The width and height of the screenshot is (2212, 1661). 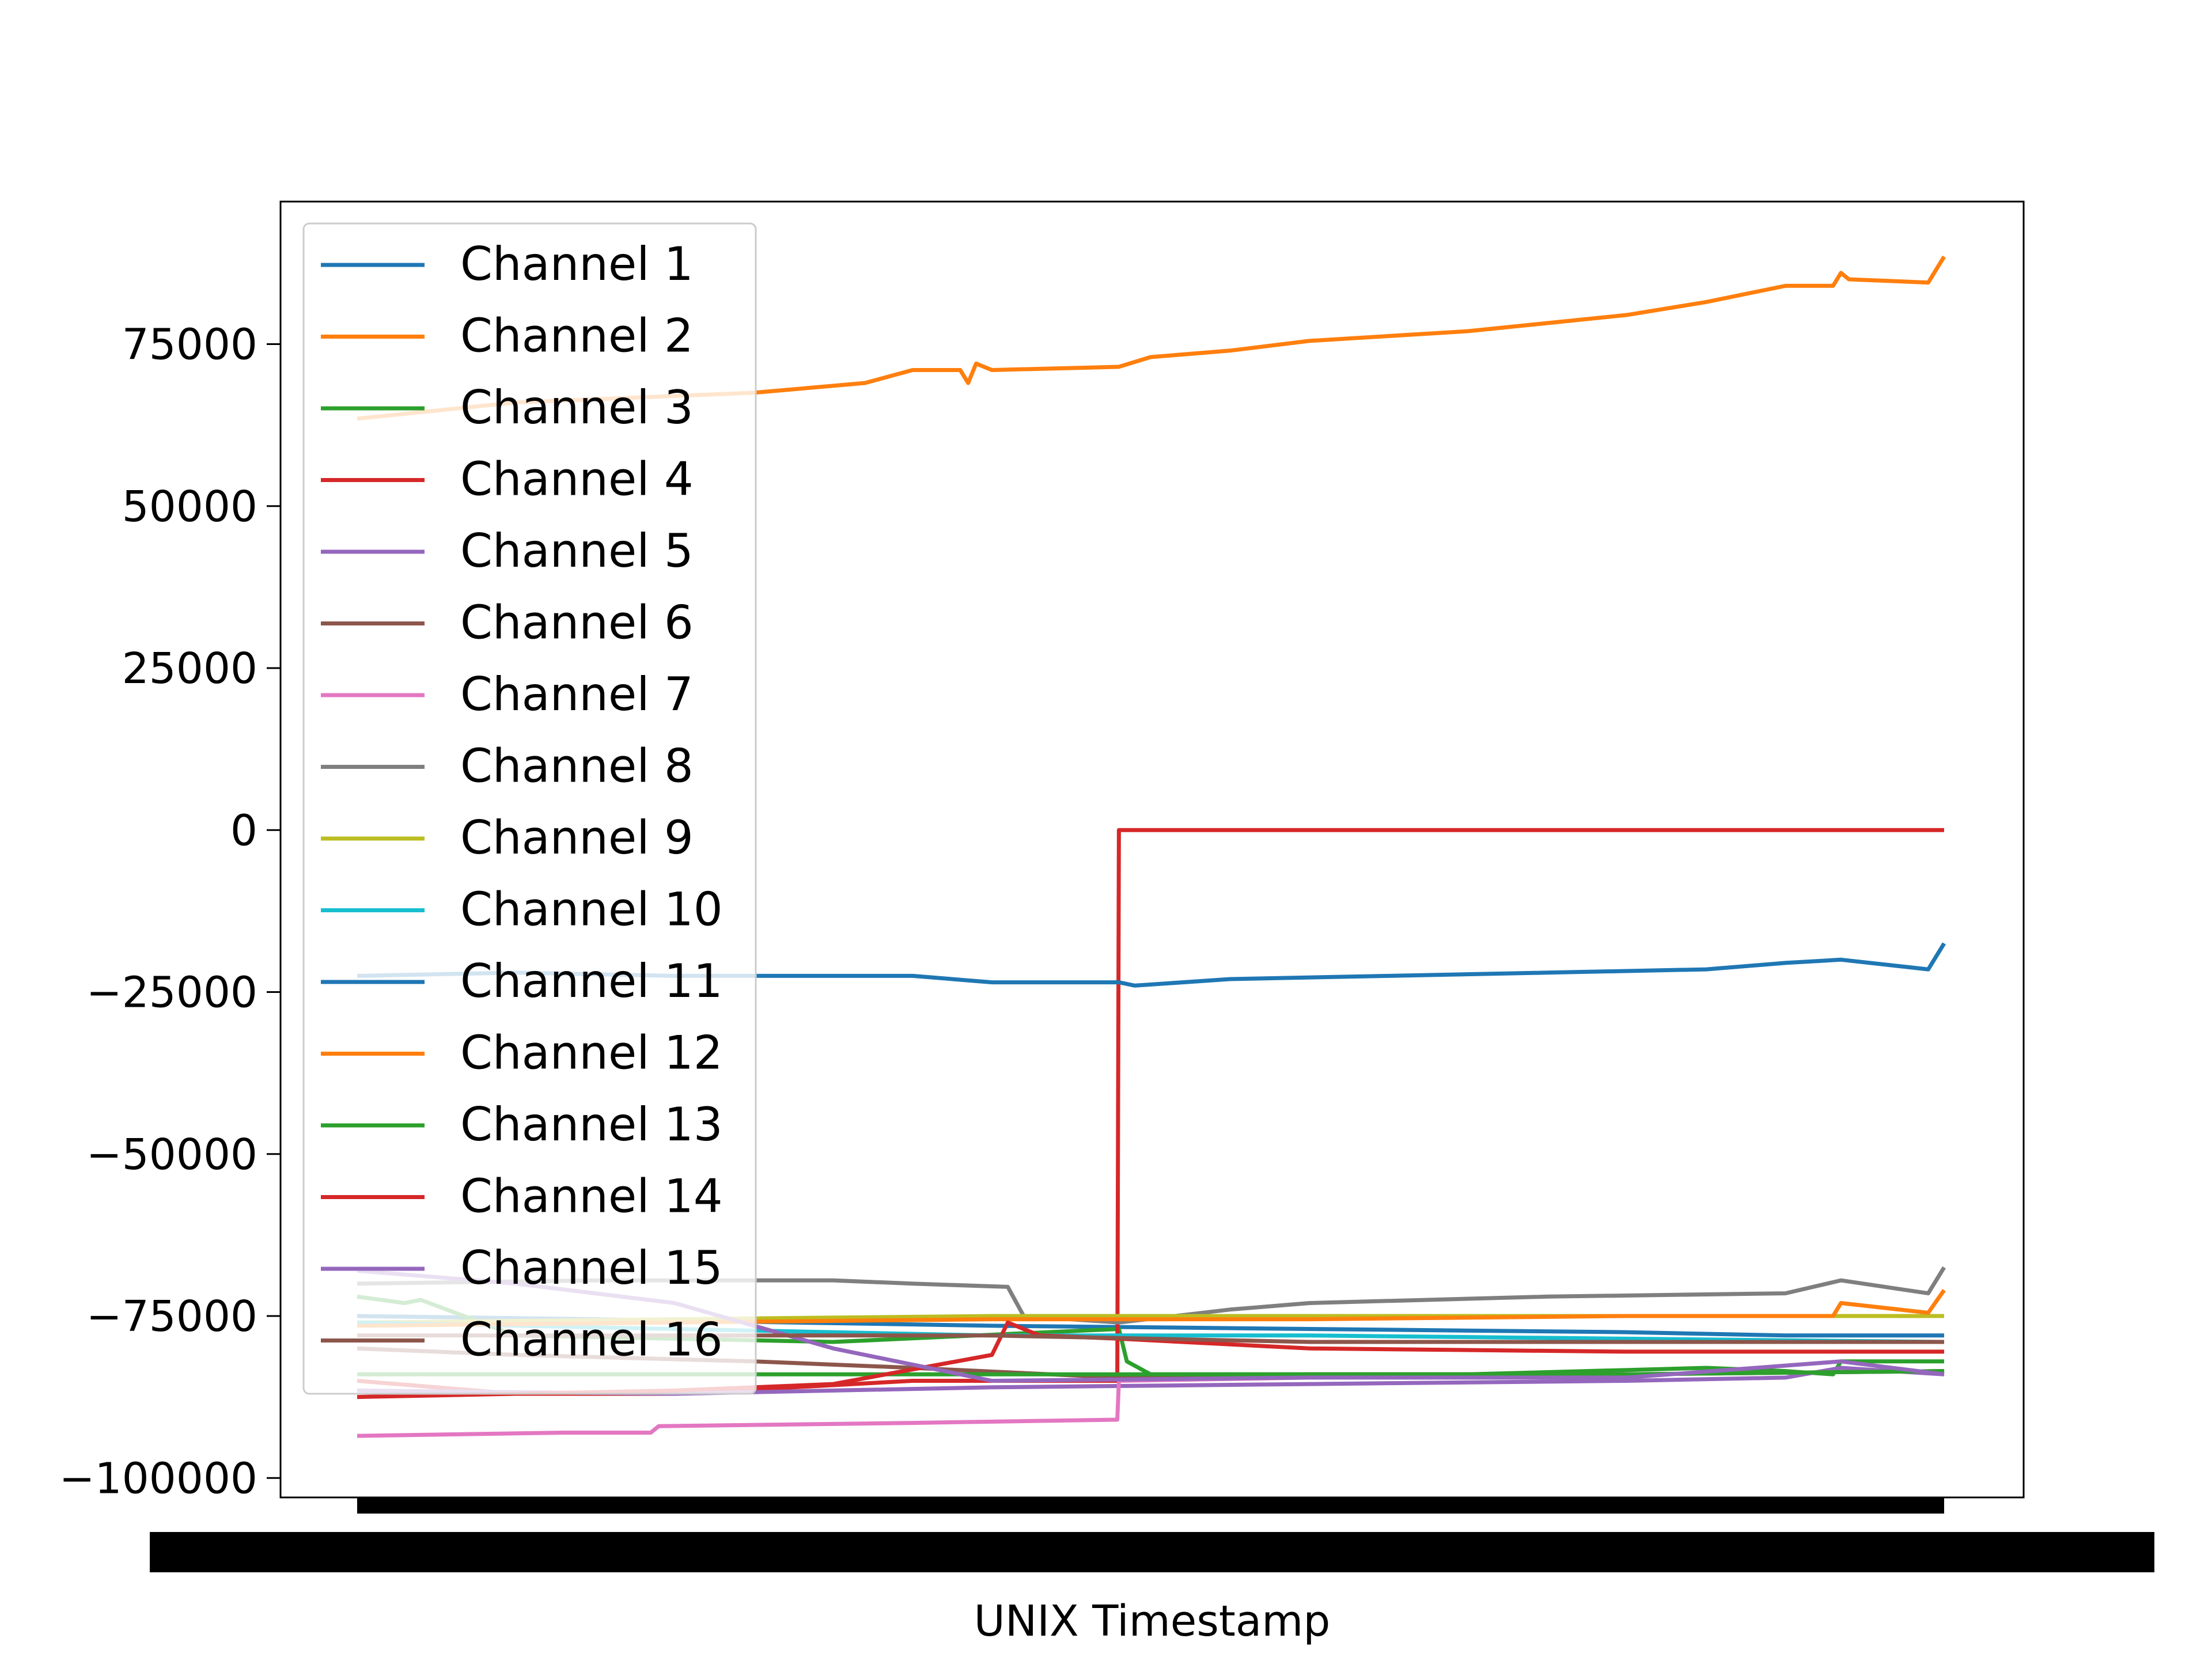 I want to click on legend-label: Channel 12, so click(x=591, y=1053).